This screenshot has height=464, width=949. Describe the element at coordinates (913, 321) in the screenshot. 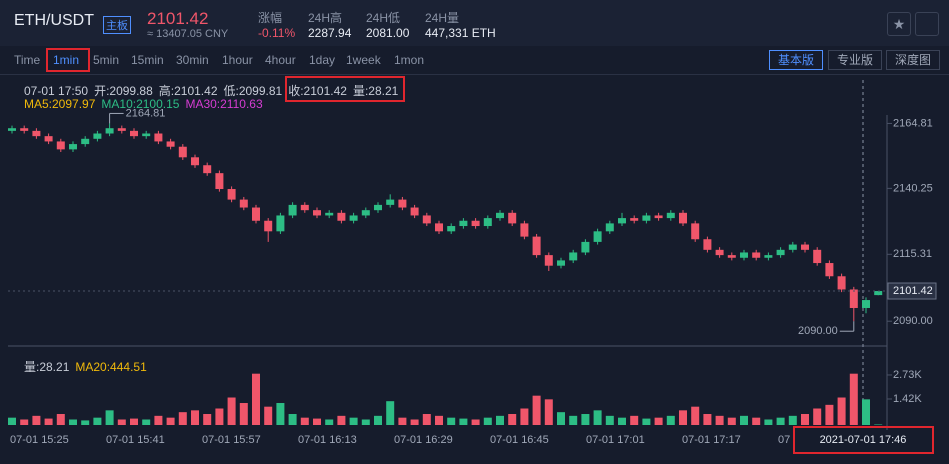

I see `y-tick-label: 2090.00` at that location.